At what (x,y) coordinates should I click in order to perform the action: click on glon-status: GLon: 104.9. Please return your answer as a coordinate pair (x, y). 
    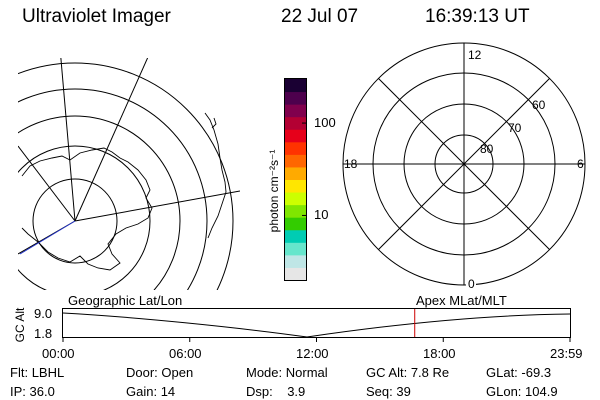
    Looking at the image, I should click on (522, 391).